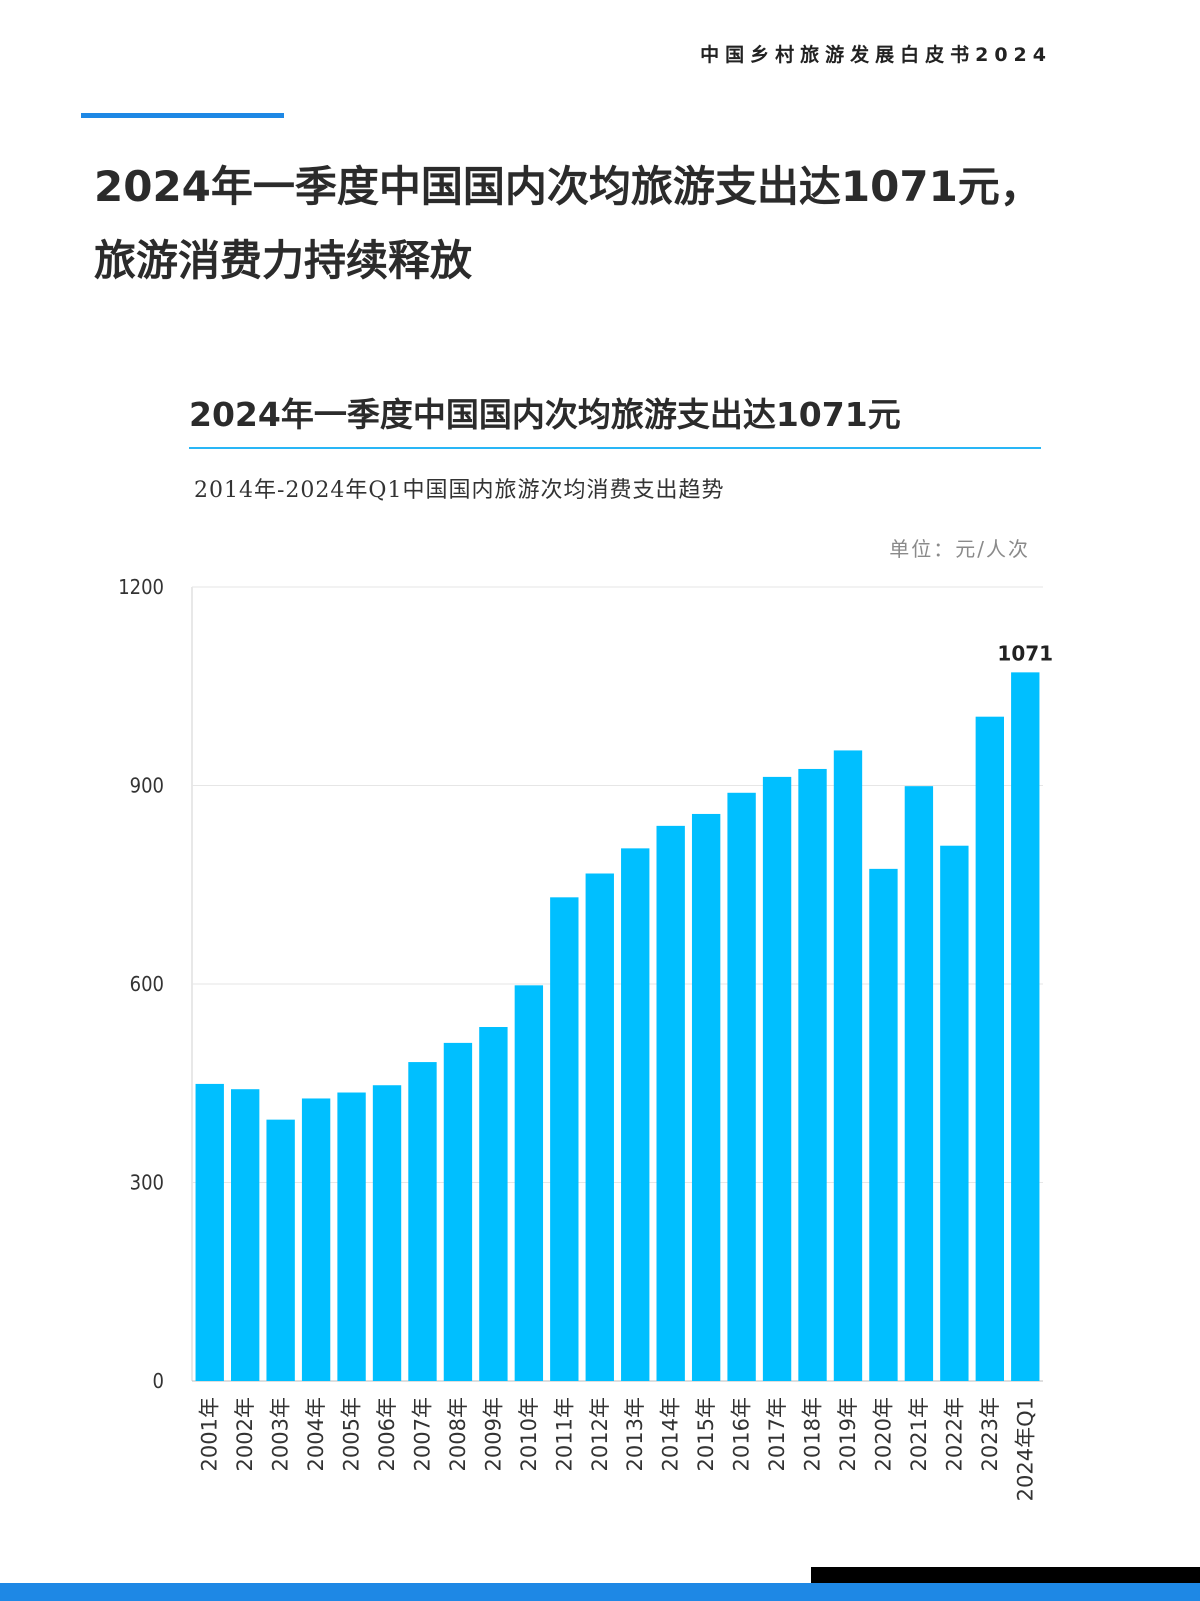 This screenshot has width=1200, height=1601. I want to click on x-tick-label: 2010年, so click(529, 1434).